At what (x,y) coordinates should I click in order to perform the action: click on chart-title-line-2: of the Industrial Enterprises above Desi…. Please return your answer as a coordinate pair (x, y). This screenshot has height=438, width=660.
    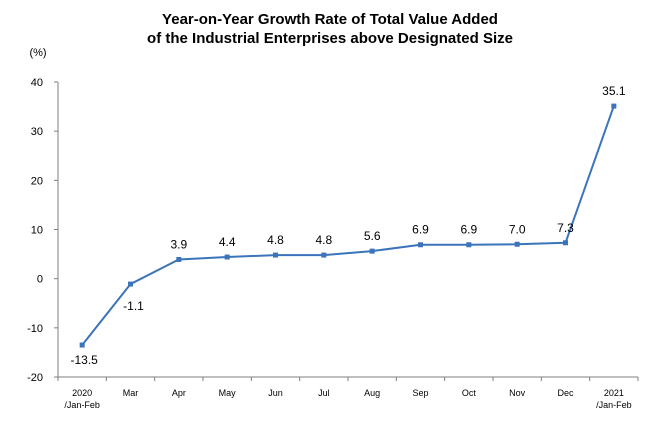
    Looking at the image, I should click on (330, 38).